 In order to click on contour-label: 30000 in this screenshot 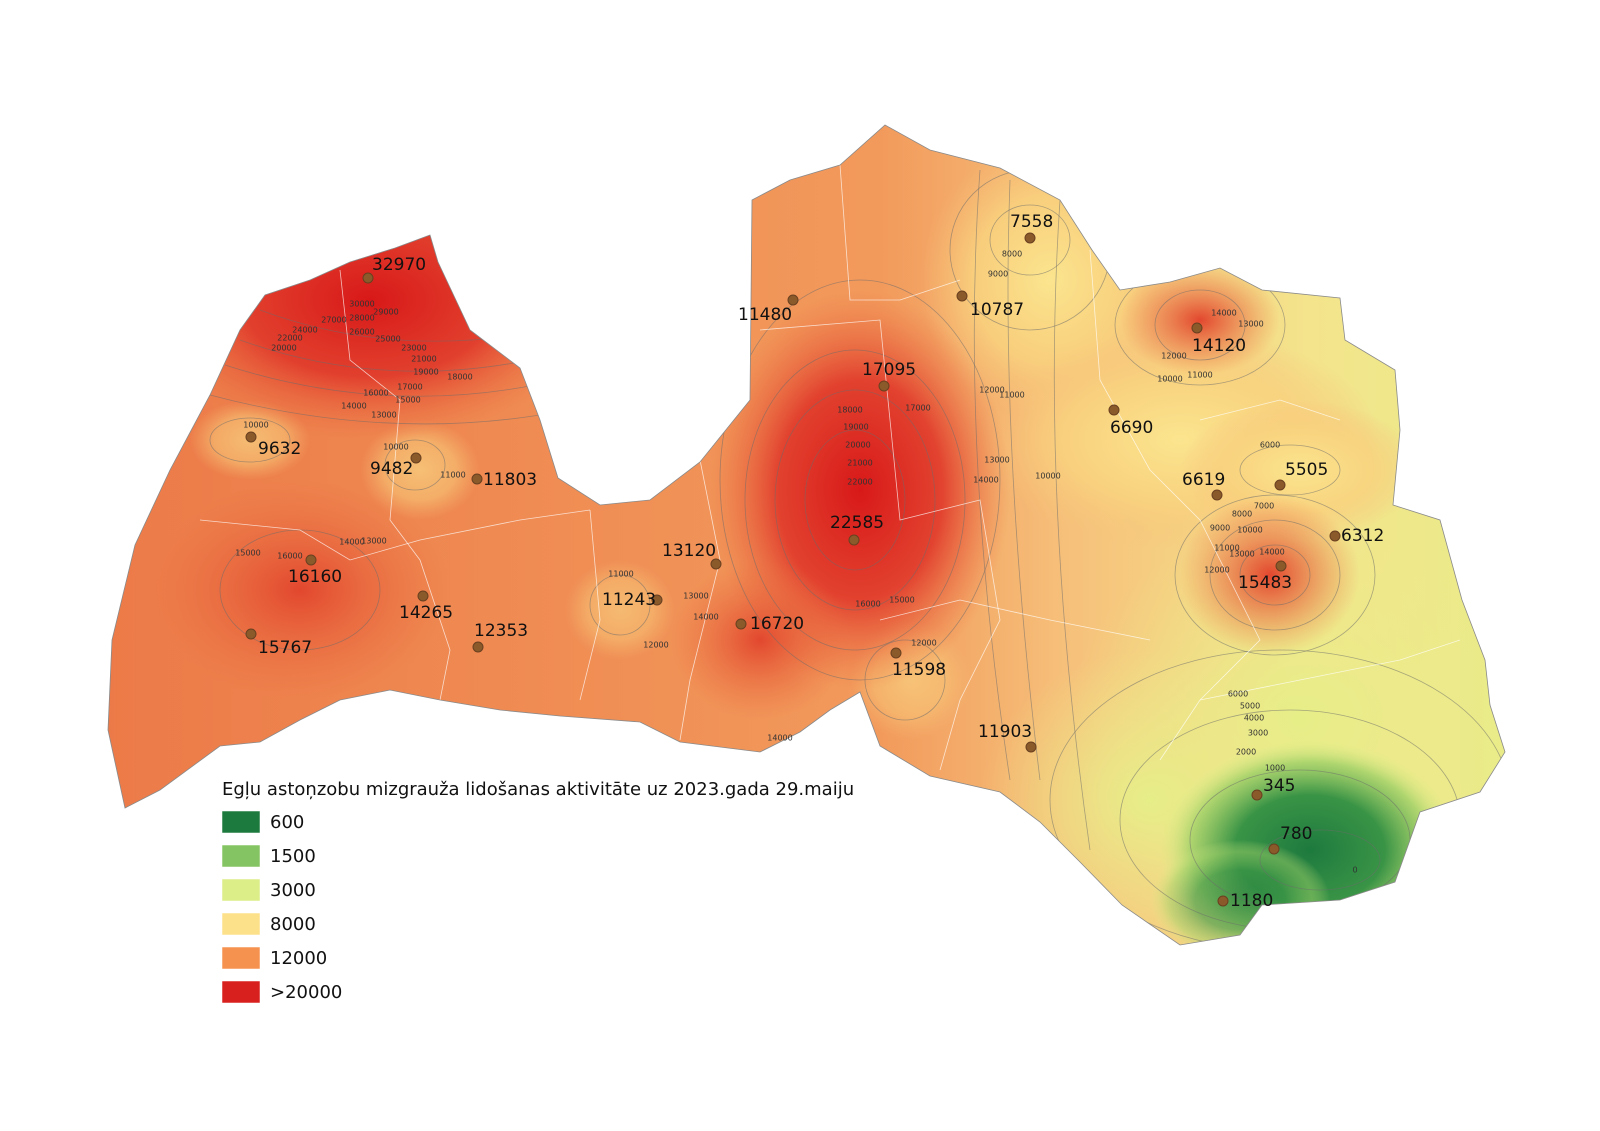, I will do `click(361, 304)`.